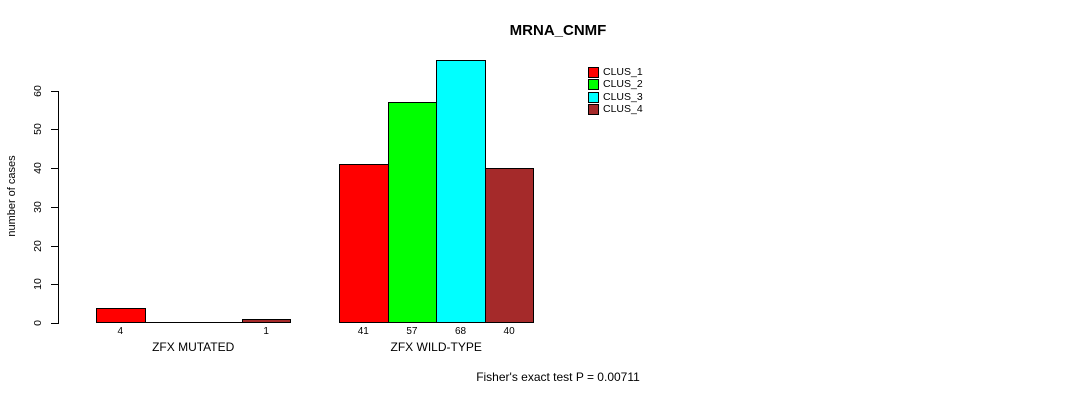 The image size is (1090, 400). I want to click on x-group-label: ZFX MUTATED, so click(193, 347).